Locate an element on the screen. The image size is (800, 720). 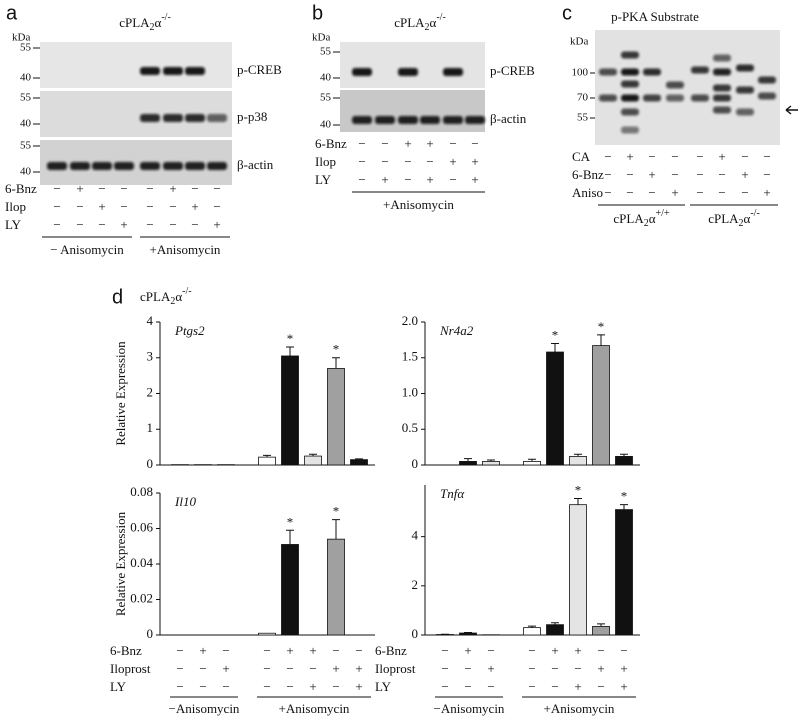
chart-title: Tnfα is located at coordinates (452, 493).